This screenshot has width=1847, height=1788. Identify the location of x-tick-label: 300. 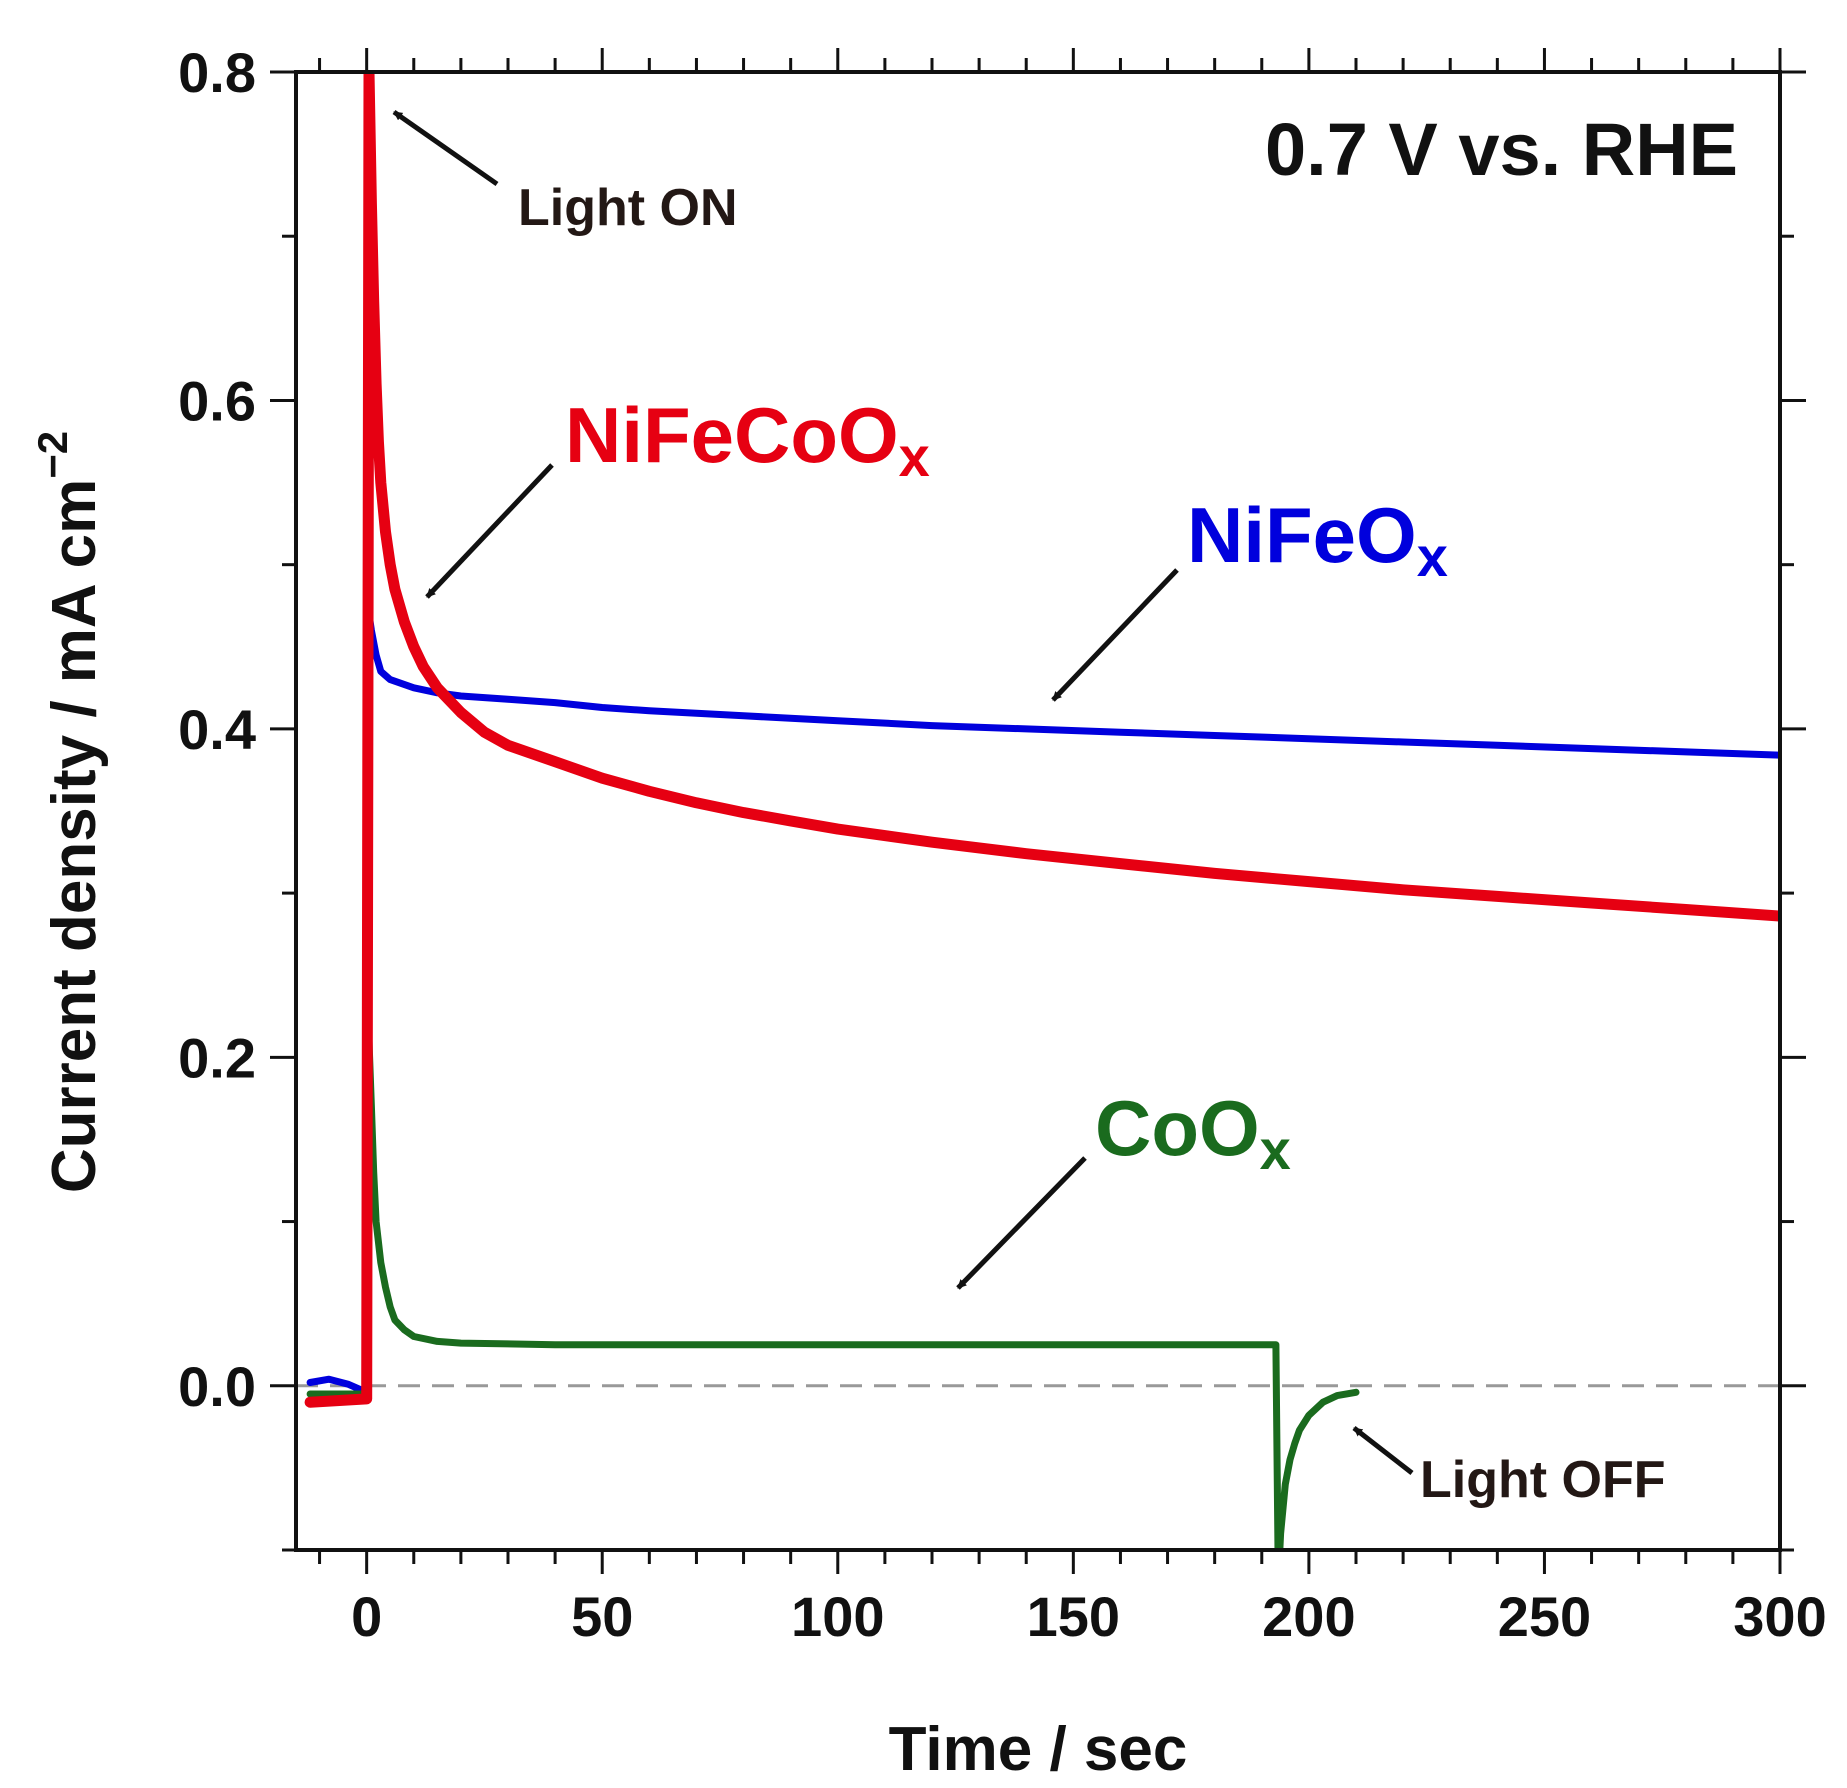
(1779, 1616).